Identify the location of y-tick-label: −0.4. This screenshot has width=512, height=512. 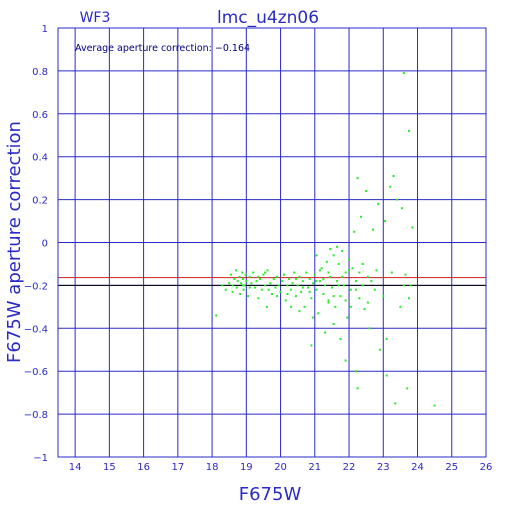
(36, 329).